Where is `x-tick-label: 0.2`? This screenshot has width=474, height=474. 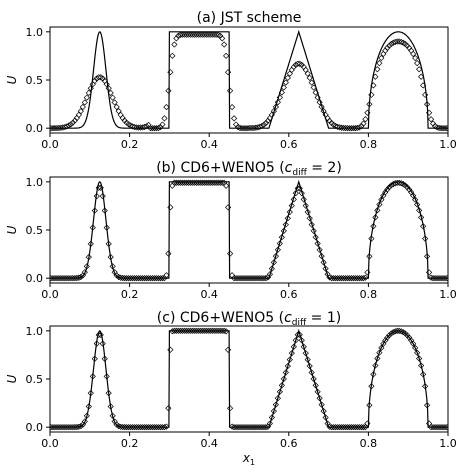
x-tick-label: 0.2 is located at coordinates (130, 144).